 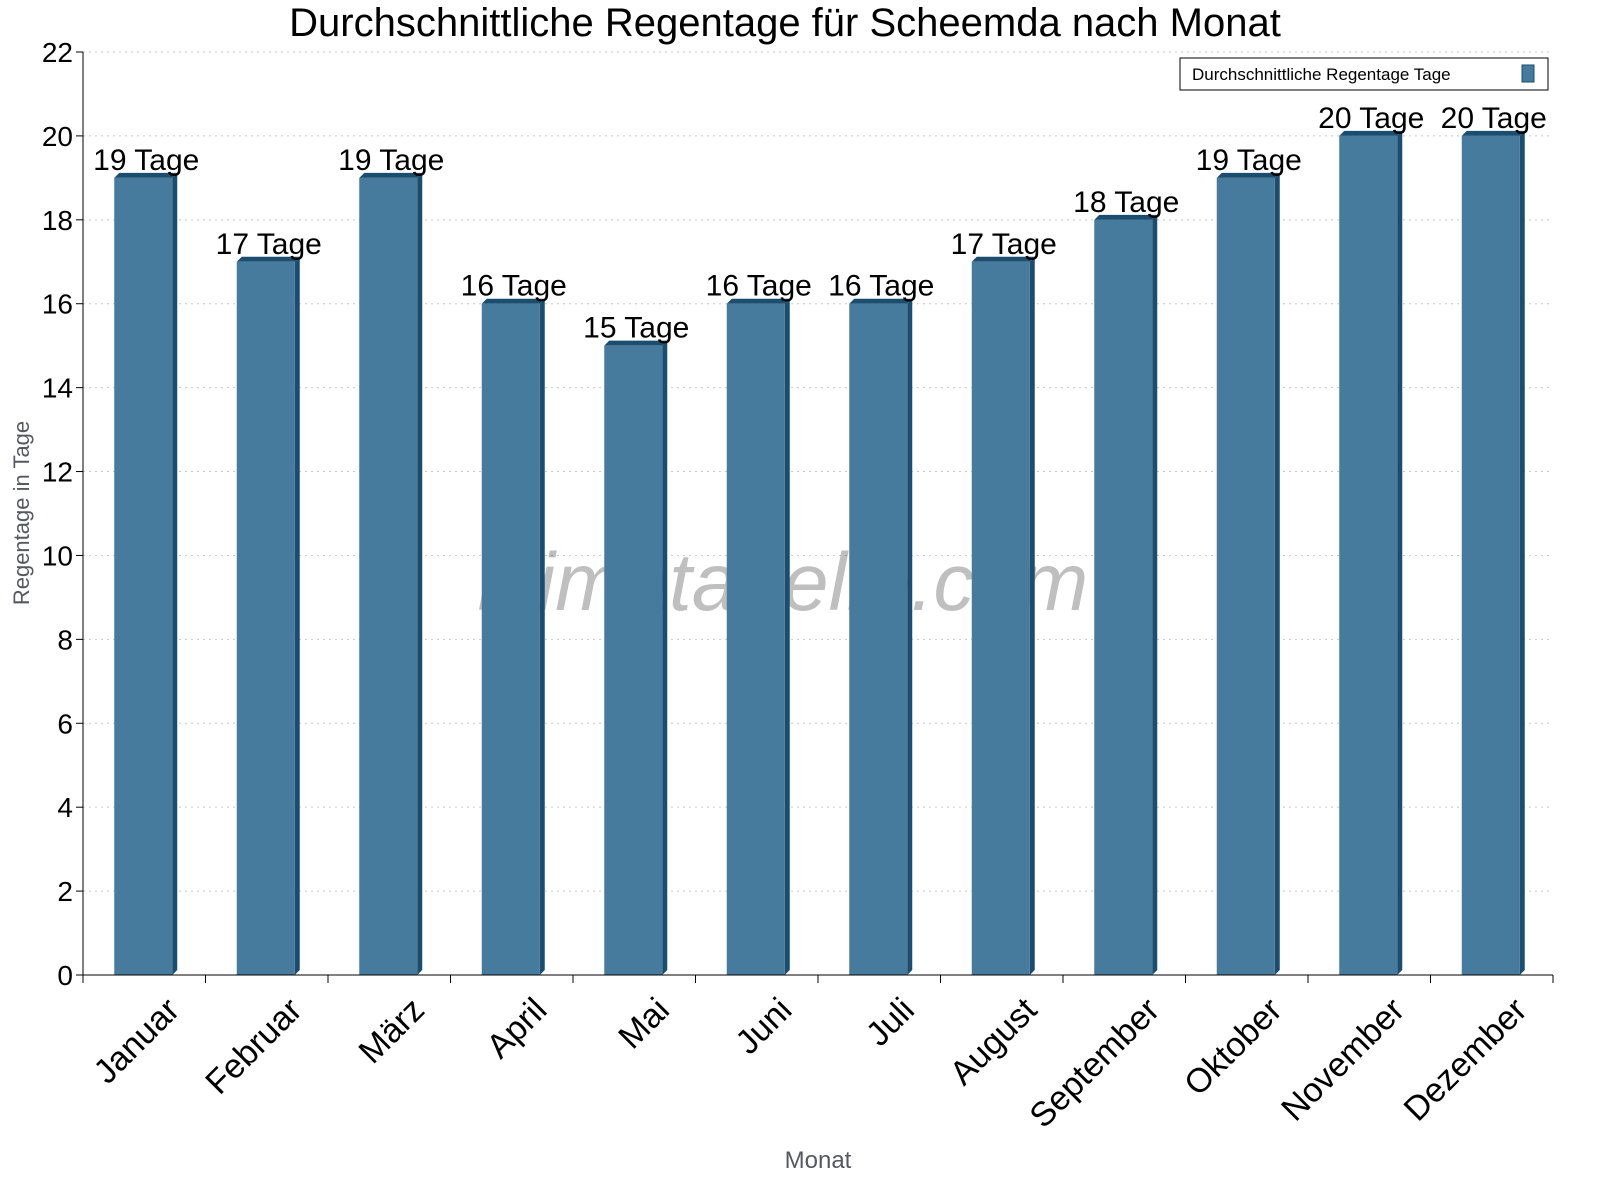 What do you see at coordinates (65, 723) in the screenshot?
I see `y-tick-label: 6` at bounding box center [65, 723].